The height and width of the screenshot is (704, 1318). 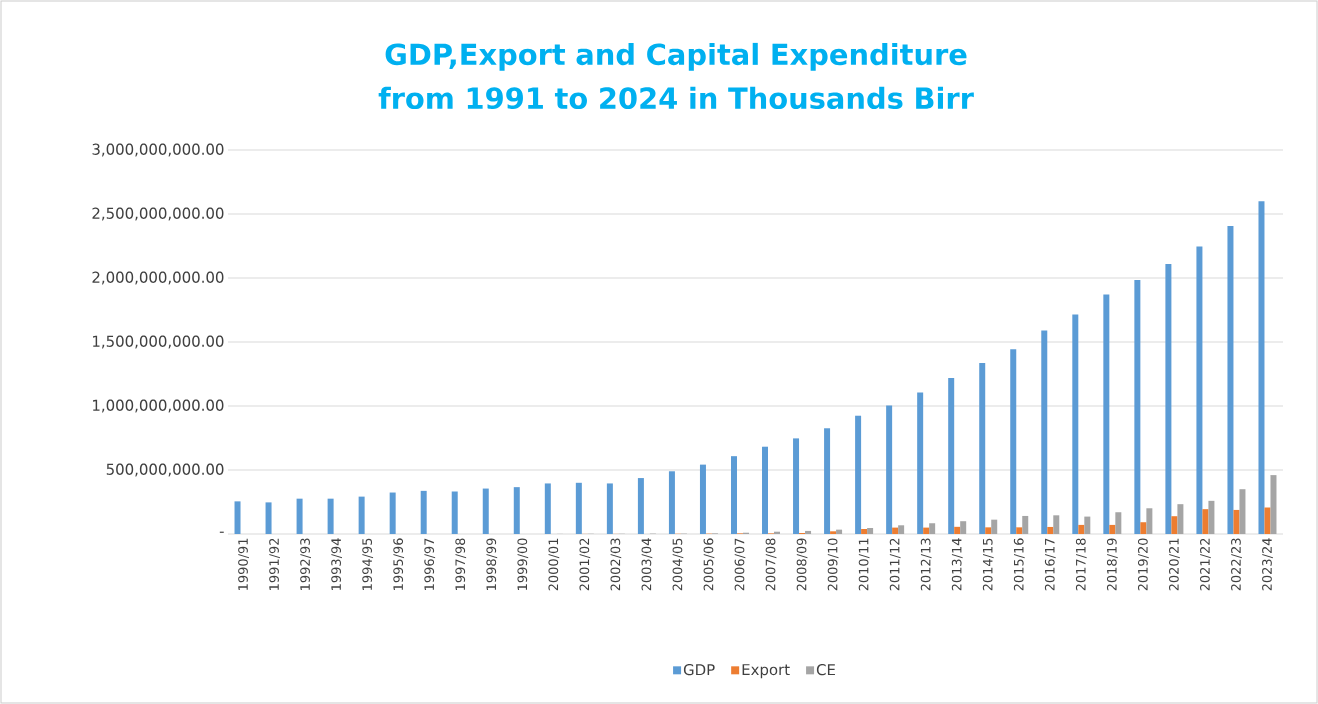 I want to click on x-tick-label: 2021/22, so click(x=1205, y=564).